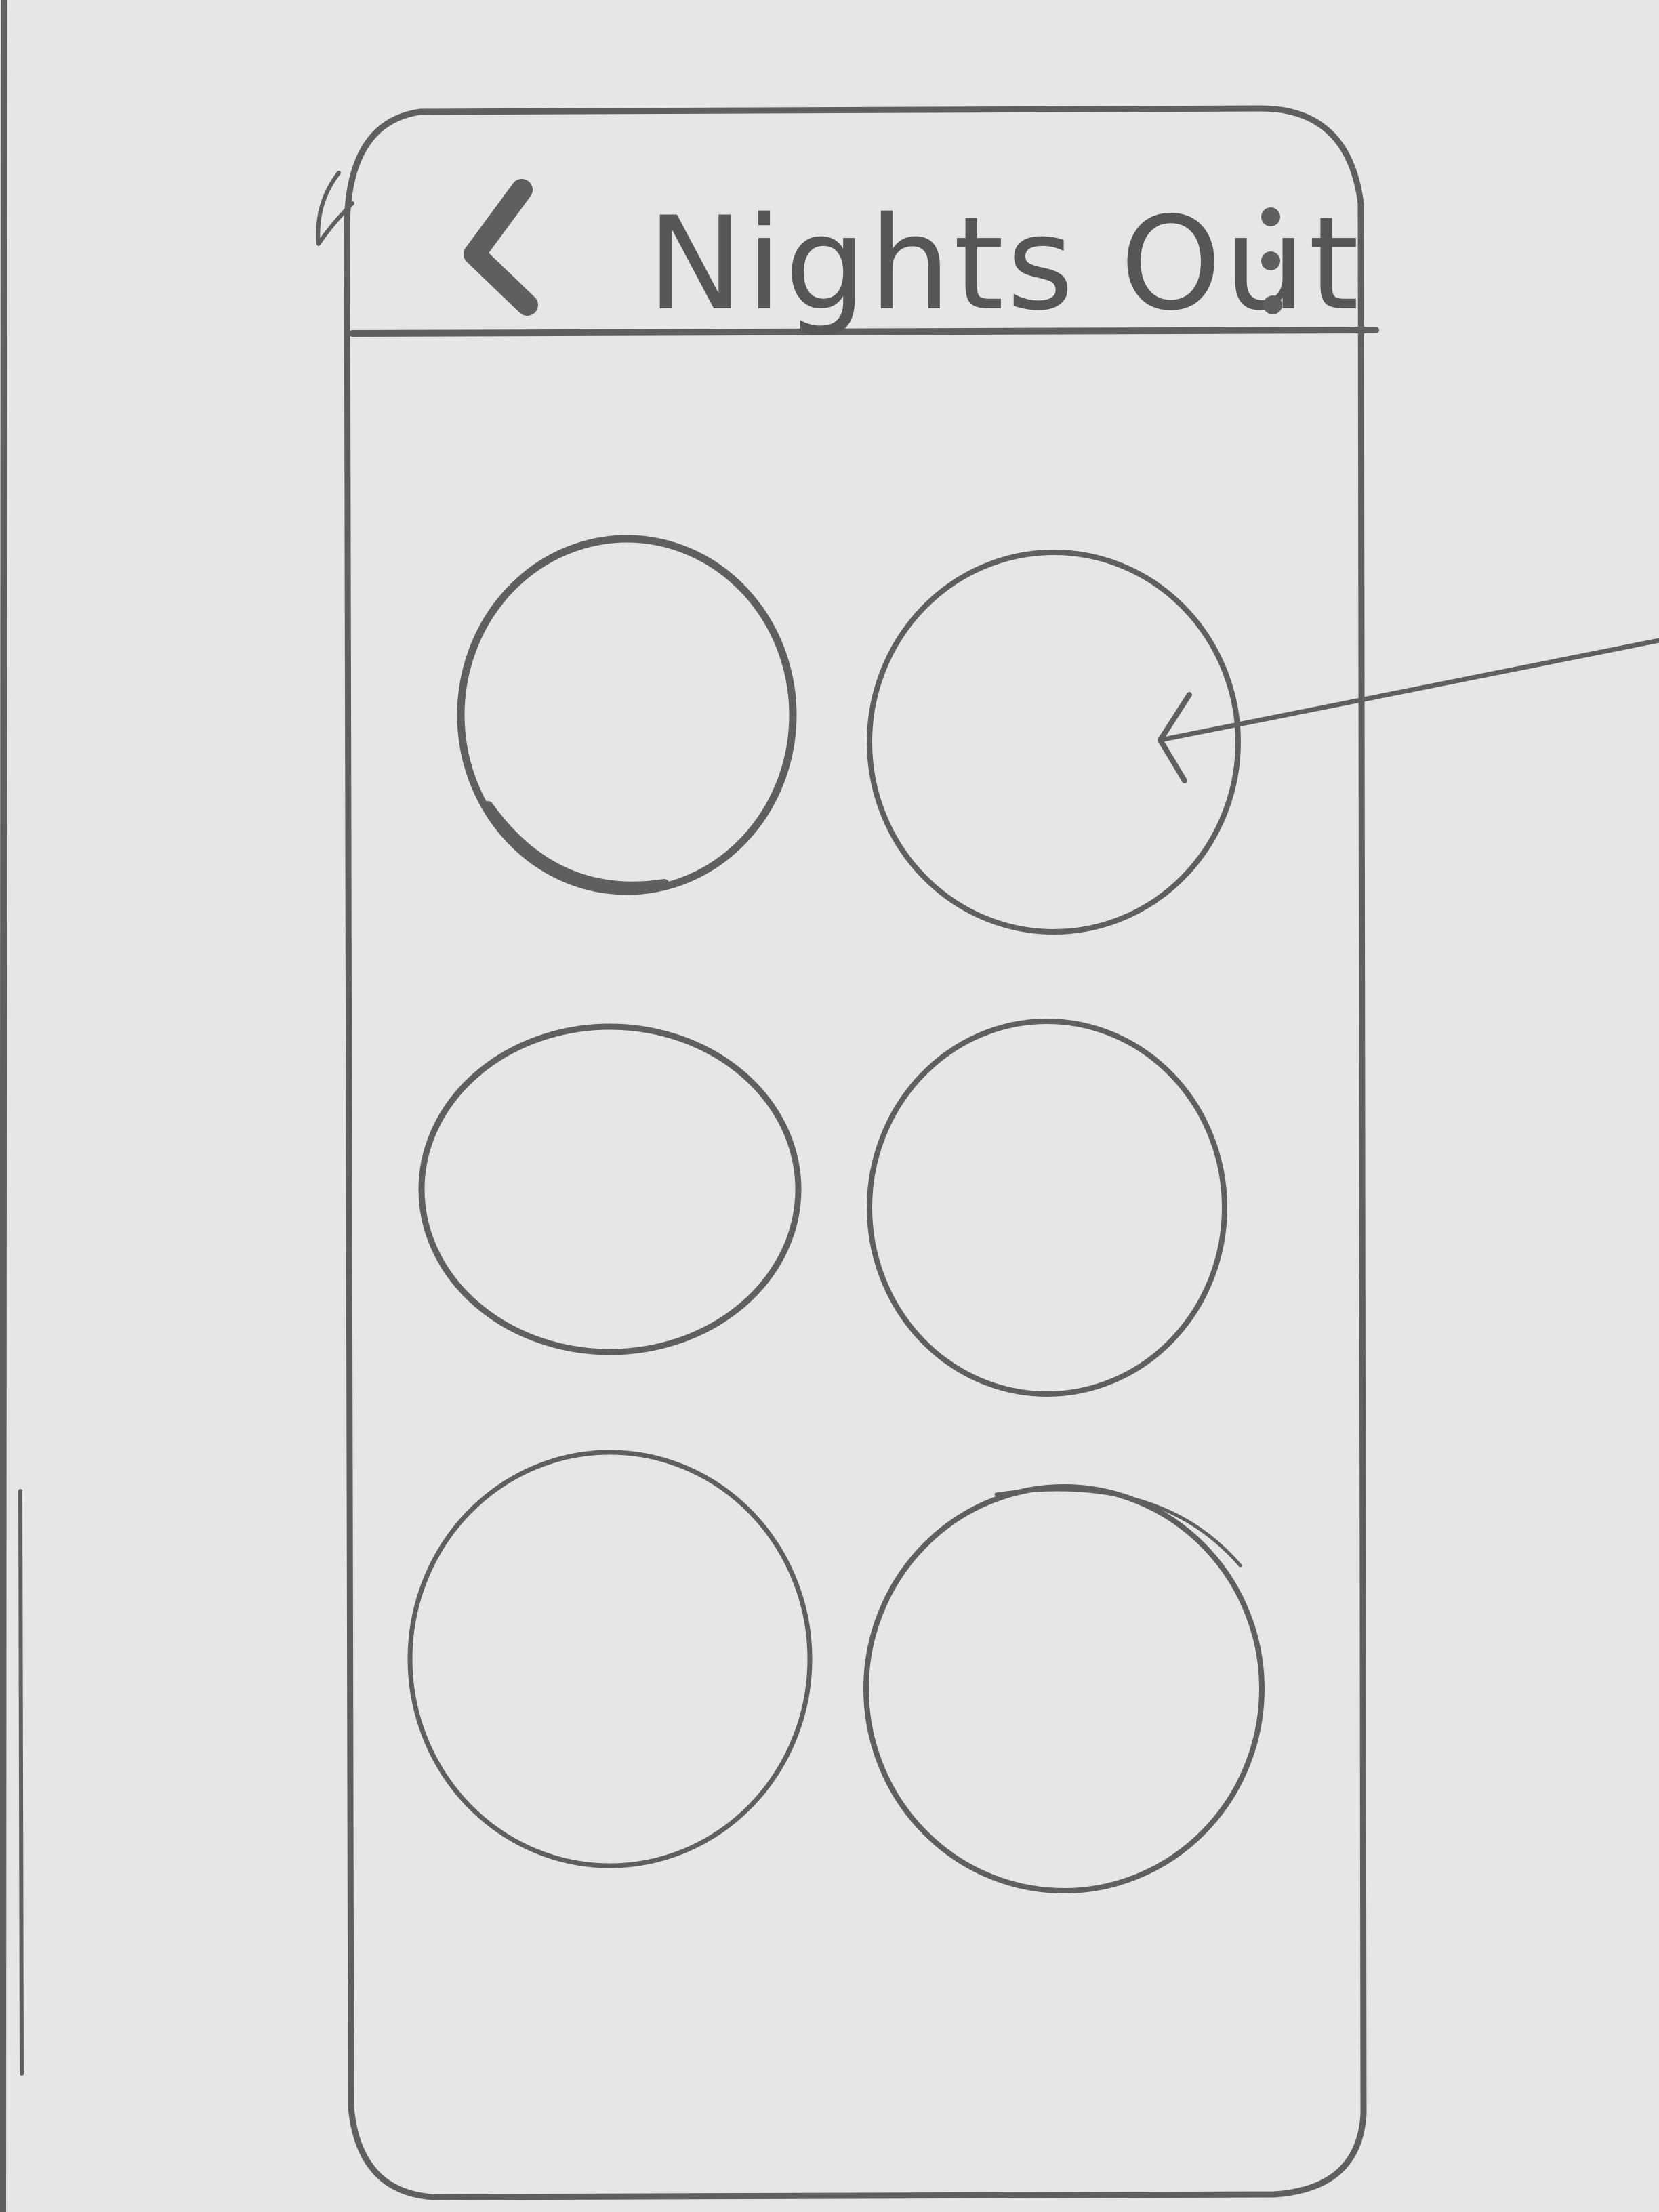 Image resolution: width=1659 pixels, height=2212 pixels. What do you see at coordinates (21, 1782) in the screenshot?
I see `page-edge-left-inner` at bounding box center [21, 1782].